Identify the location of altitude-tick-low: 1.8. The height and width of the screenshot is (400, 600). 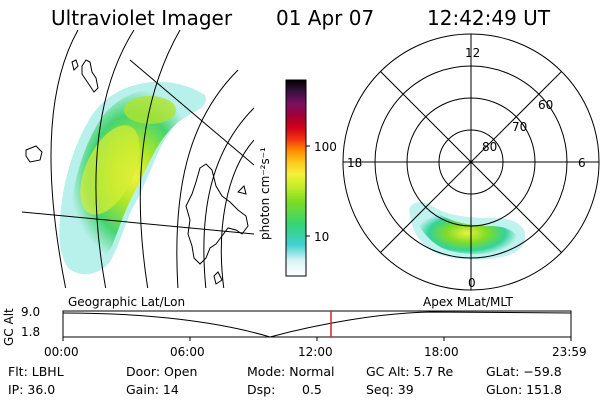
(31, 332).